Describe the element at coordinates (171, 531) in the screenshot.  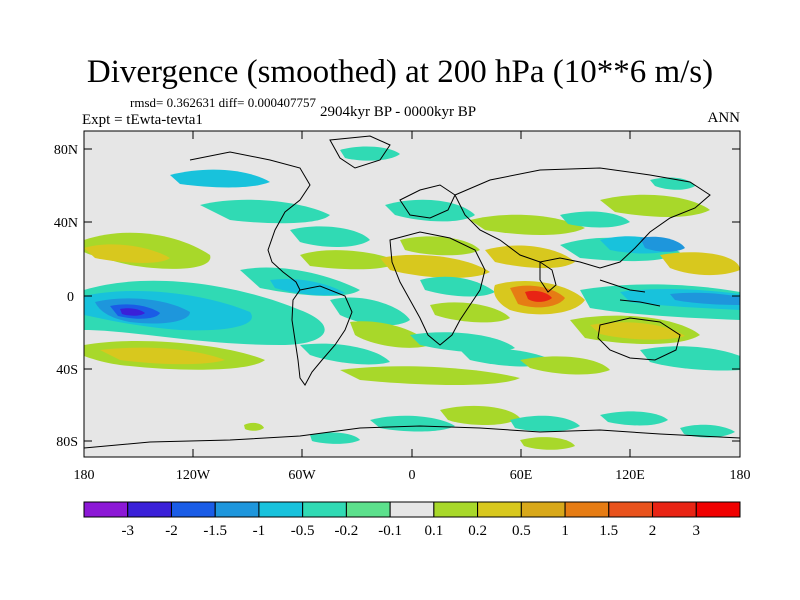
I see `colorbar-label: -2` at that location.